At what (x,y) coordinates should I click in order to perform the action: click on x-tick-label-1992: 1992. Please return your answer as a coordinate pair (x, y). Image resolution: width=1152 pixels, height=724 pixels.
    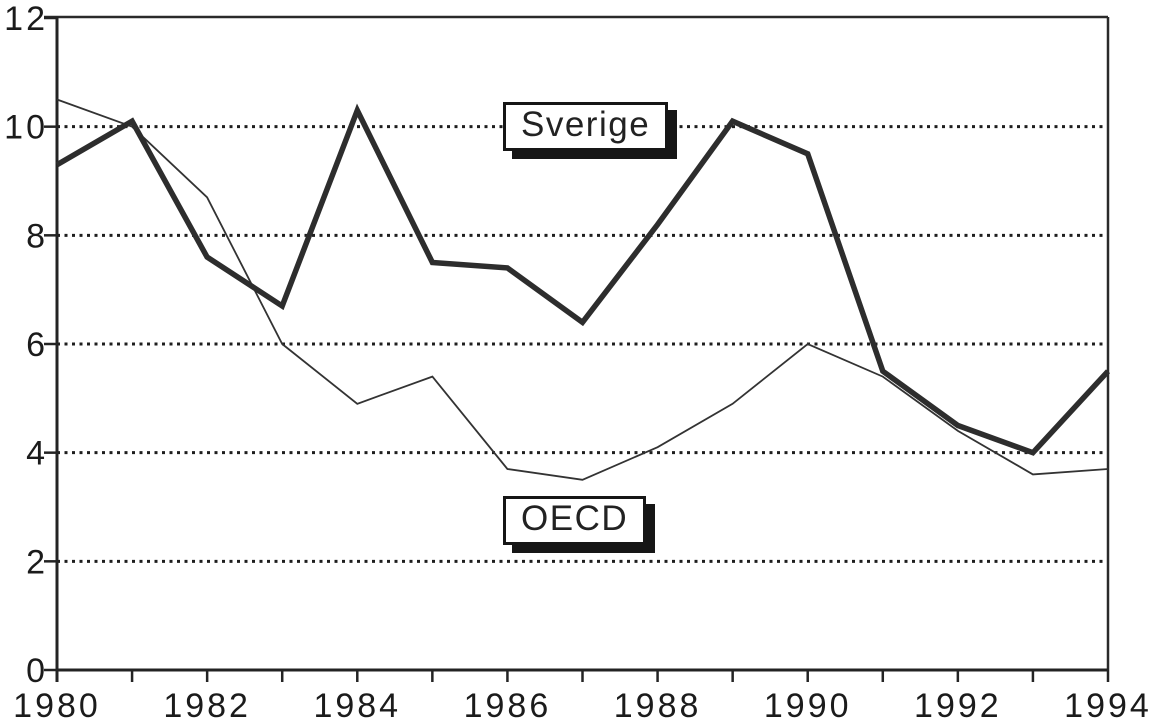
    Looking at the image, I should click on (958, 705).